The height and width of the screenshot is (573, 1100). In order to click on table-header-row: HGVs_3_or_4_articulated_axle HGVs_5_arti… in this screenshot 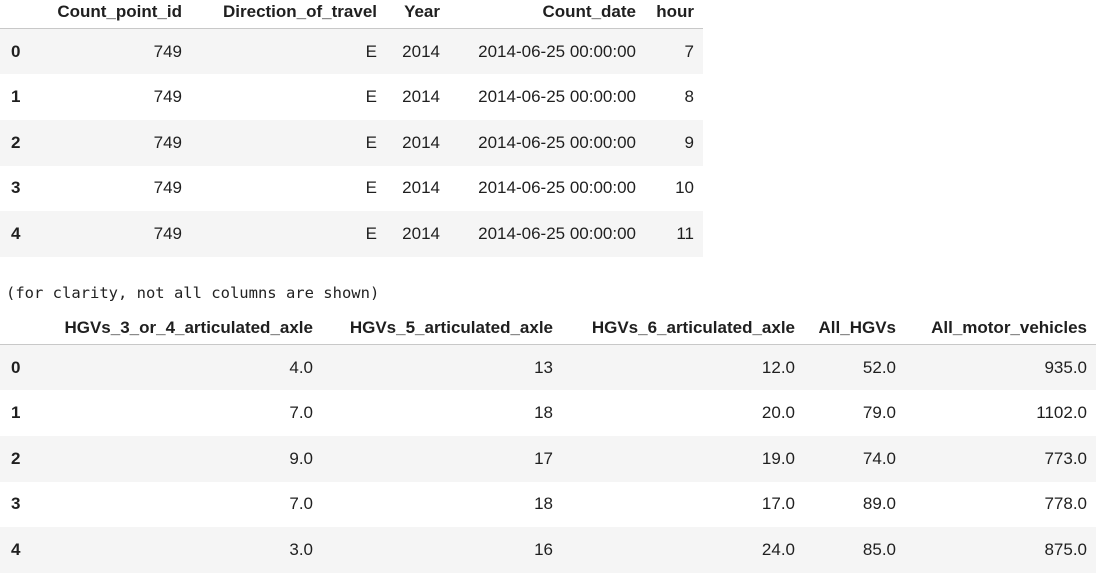, I will do `click(548, 328)`.